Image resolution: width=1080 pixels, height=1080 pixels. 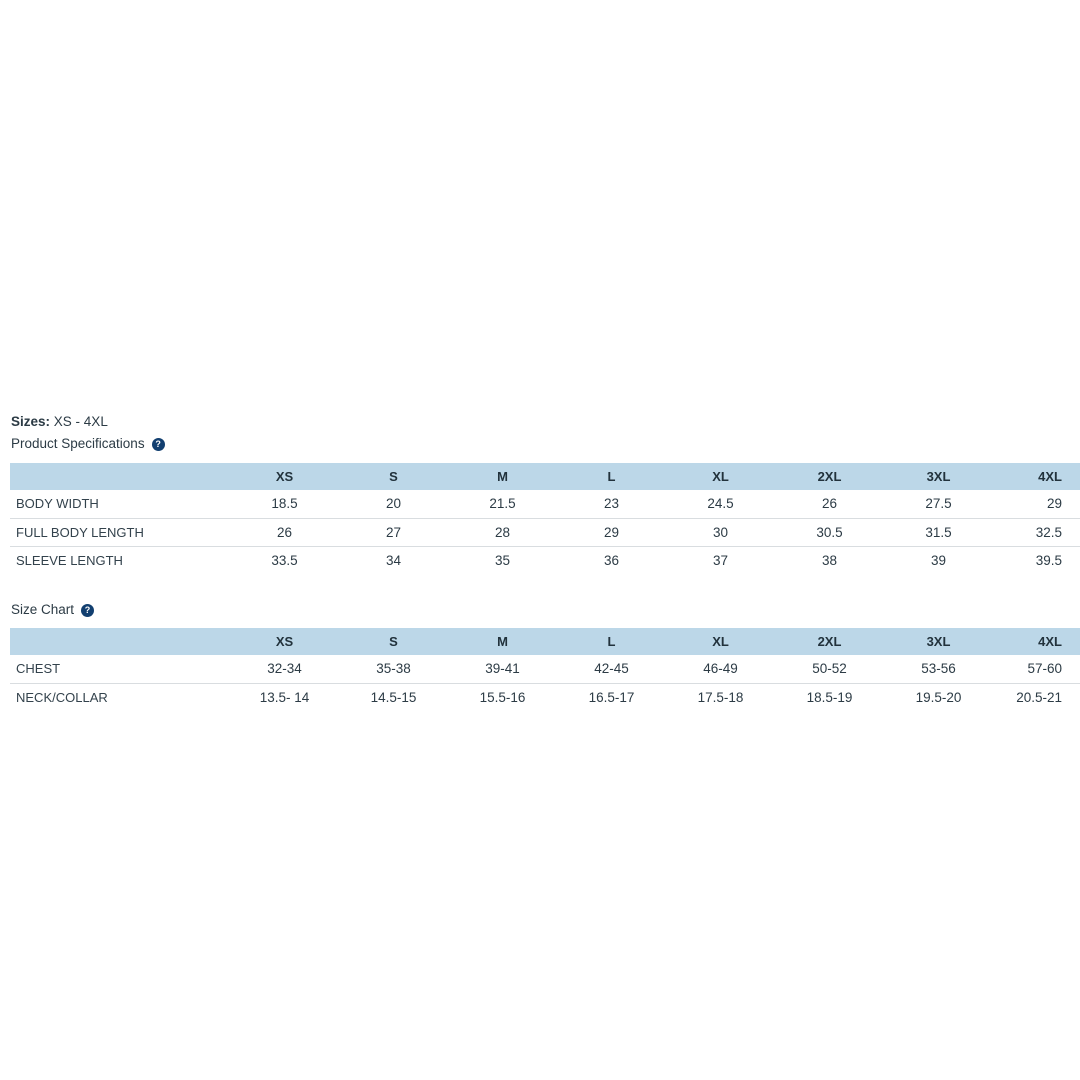 I want to click on measurement-value: 35, so click(x=502, y=559).